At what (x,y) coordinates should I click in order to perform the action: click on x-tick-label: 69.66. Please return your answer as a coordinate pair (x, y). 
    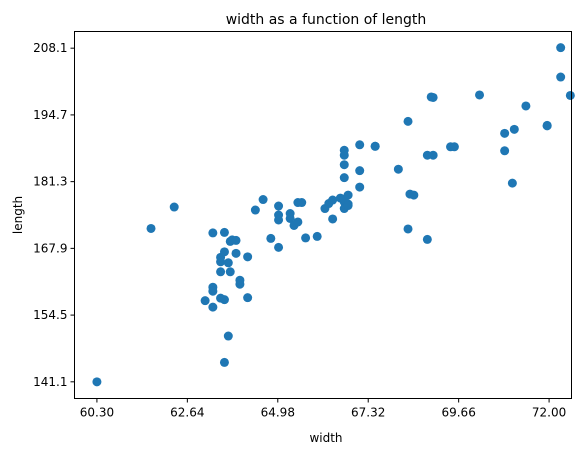
    Looking at the image, I should click on (458, 413).